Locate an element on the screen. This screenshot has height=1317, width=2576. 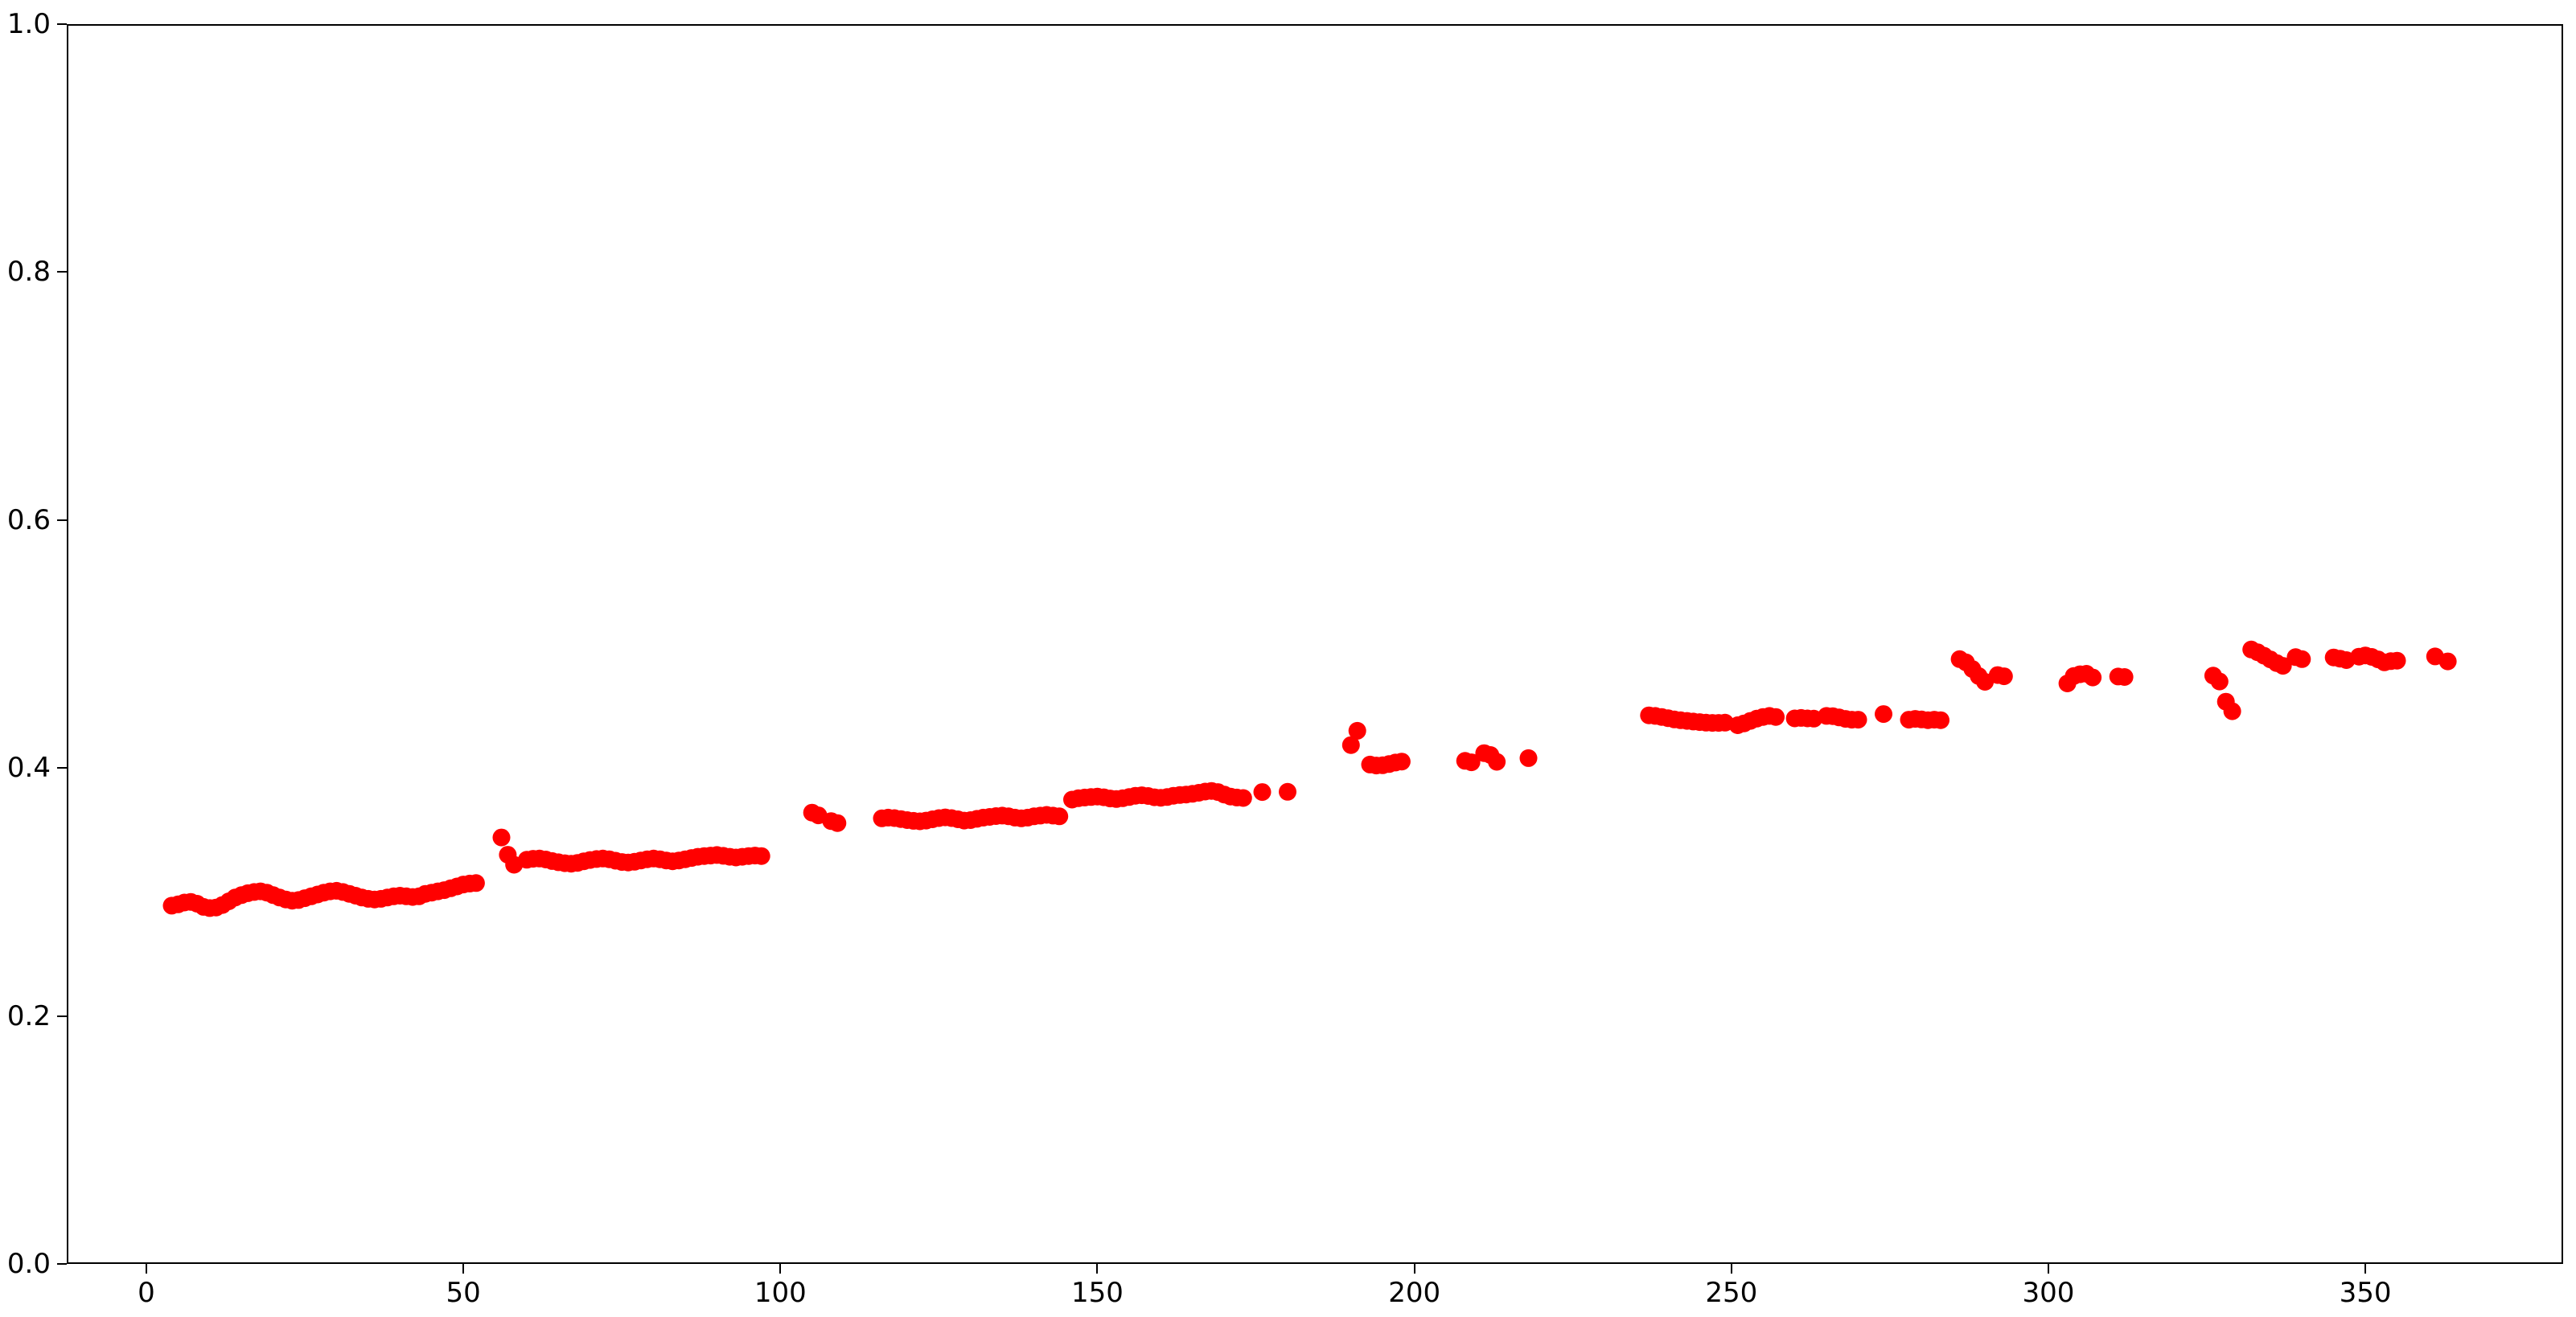
x-tick-label: 200 is located at coordinates (1414, 1293).